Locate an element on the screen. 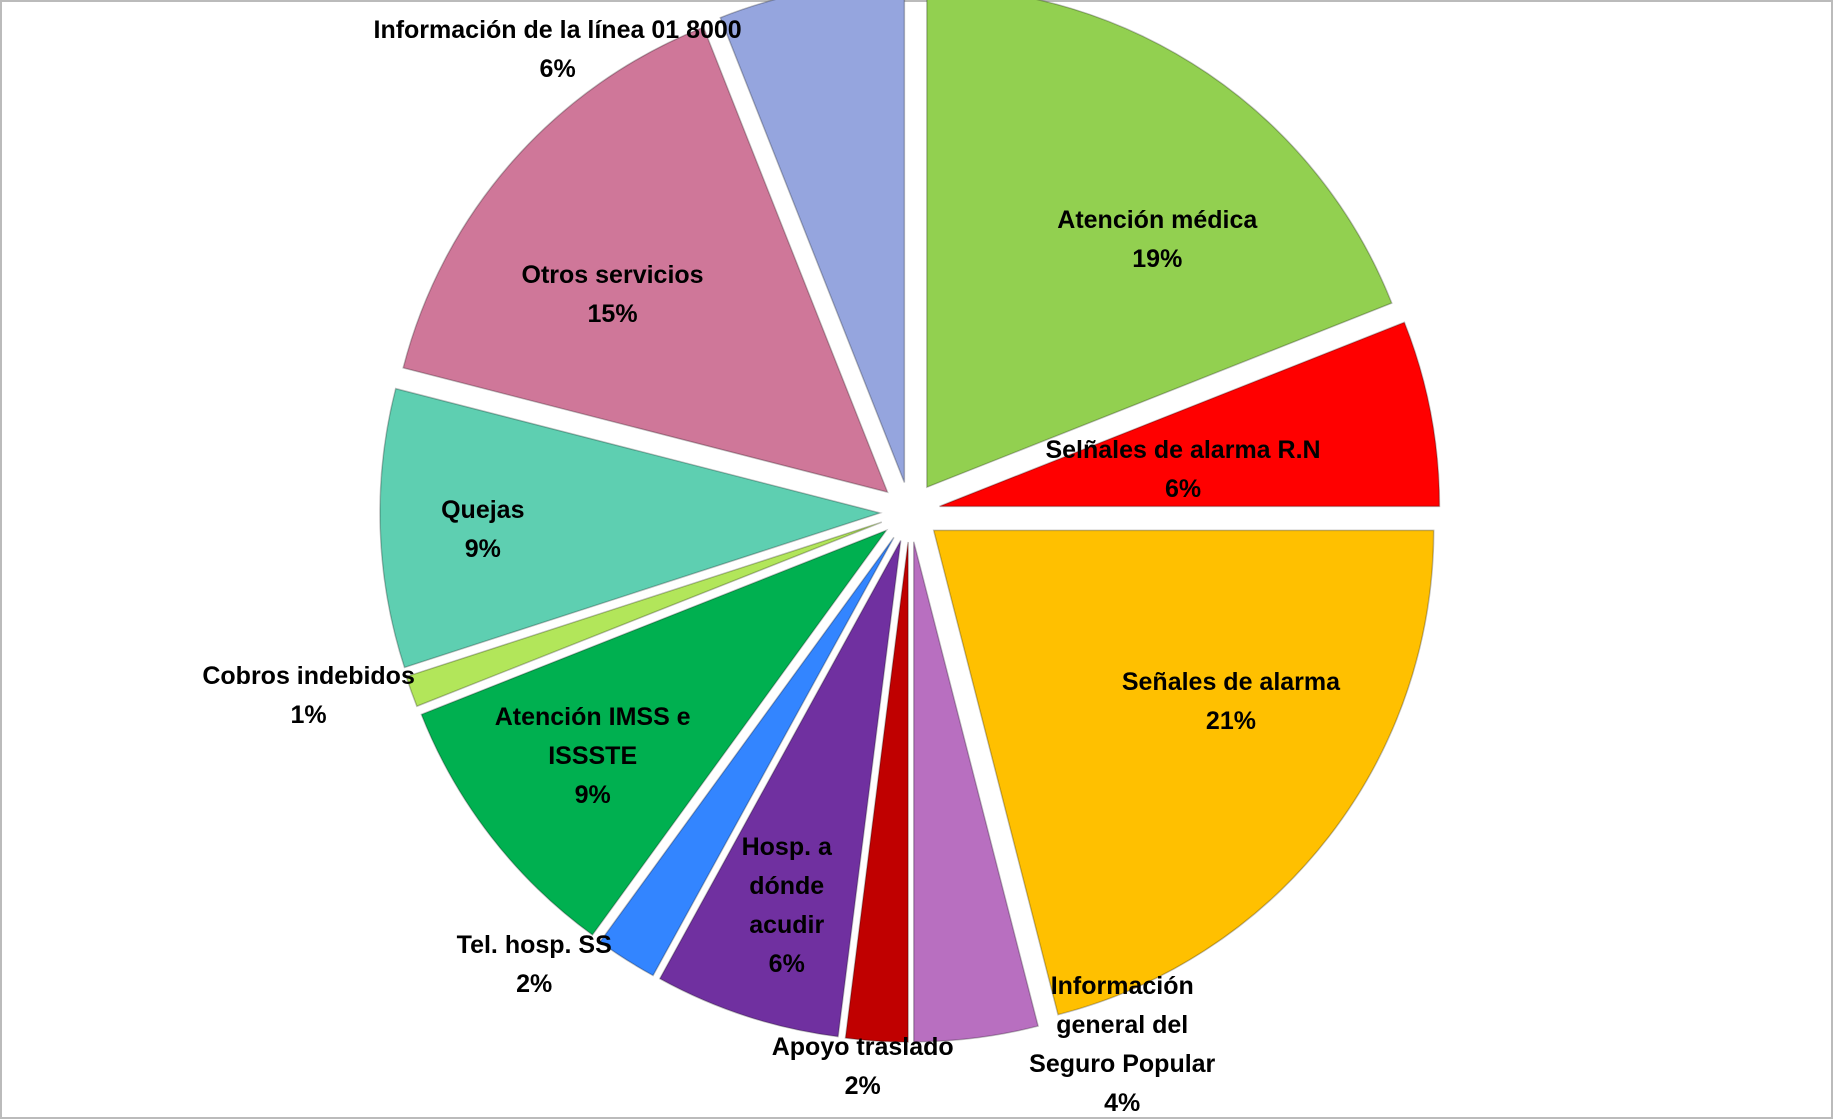  slice-value: 21% is located at coordinates (1230, 720).